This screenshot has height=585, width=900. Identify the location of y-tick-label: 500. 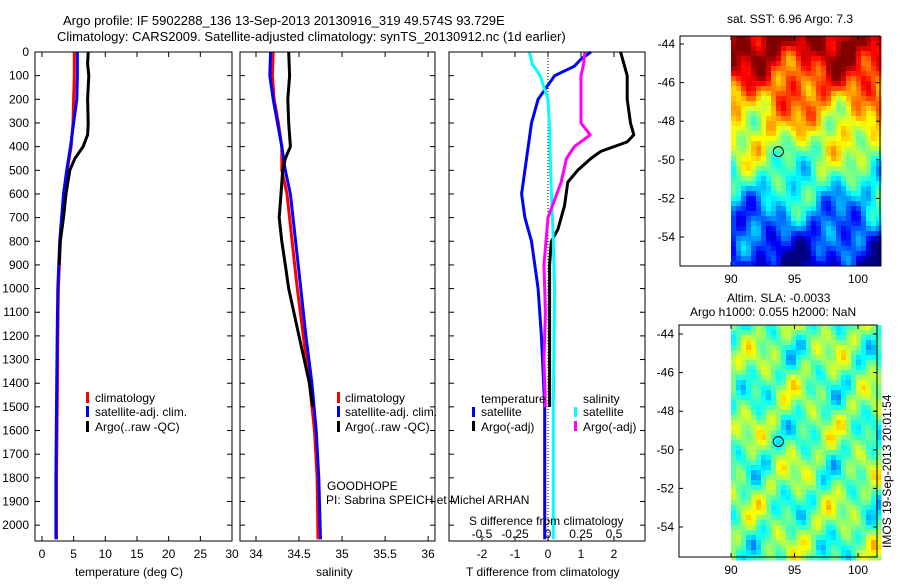
(19, 170).